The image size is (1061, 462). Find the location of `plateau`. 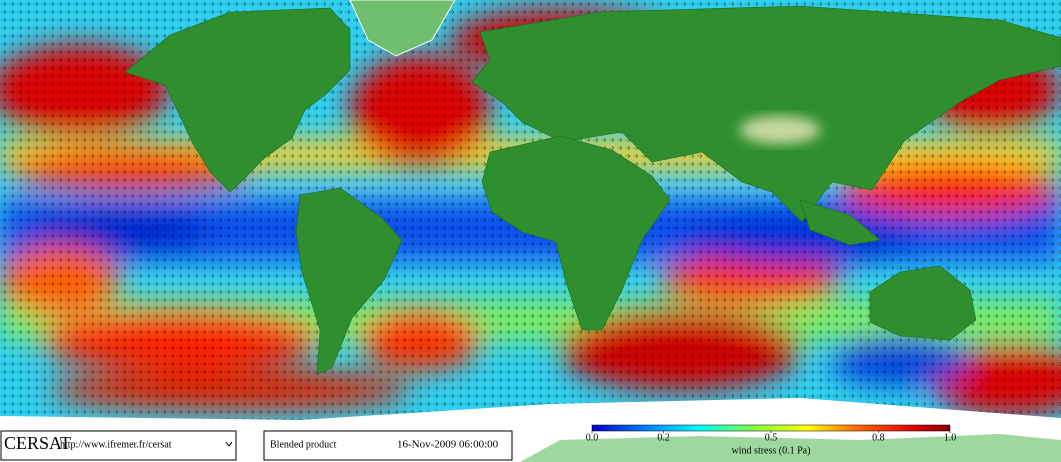

plateau is located at coordinates (780, 130).